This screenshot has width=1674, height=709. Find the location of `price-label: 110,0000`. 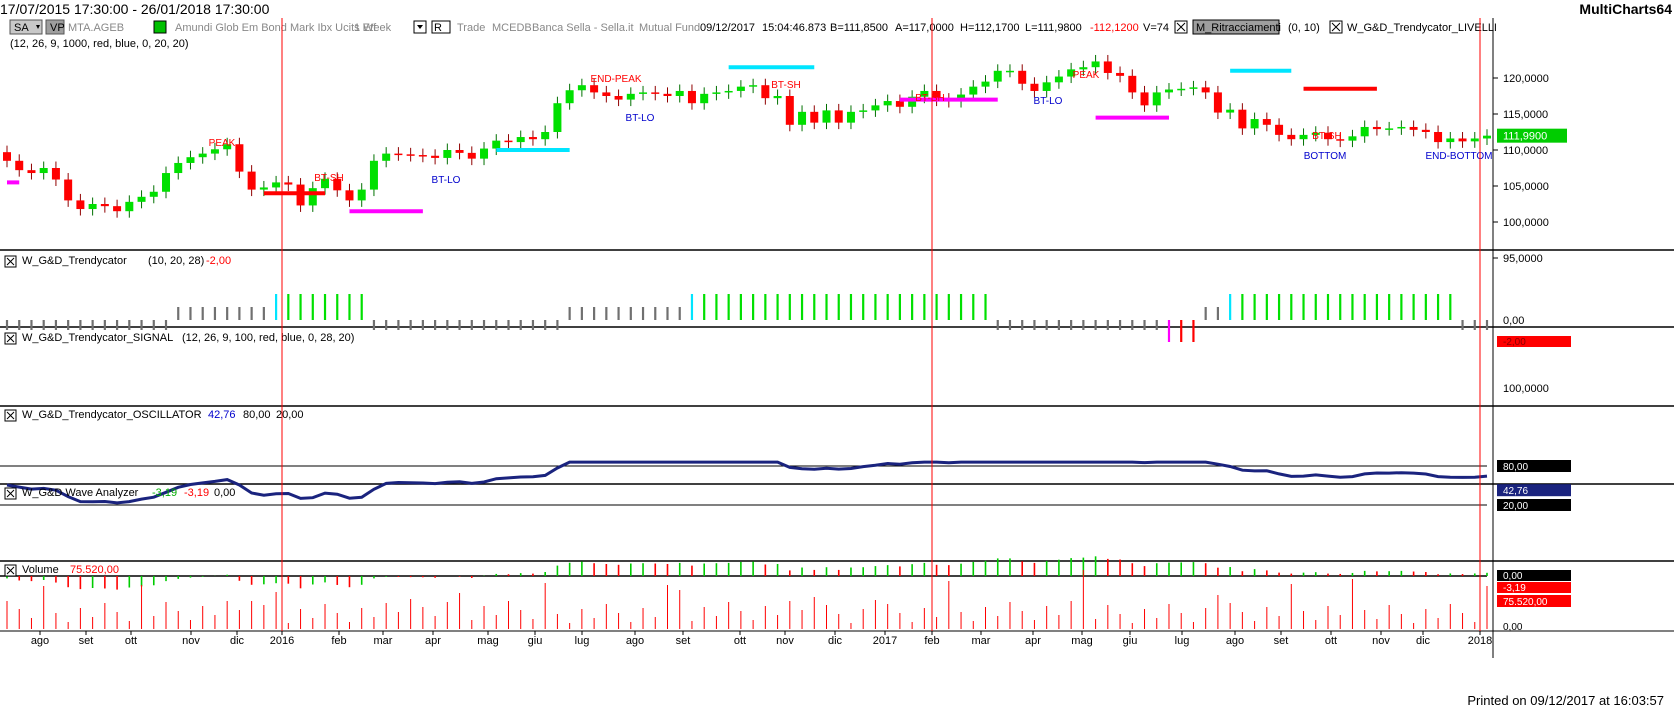

price-label: 110,0000 is located at coordinates (1525, 151).